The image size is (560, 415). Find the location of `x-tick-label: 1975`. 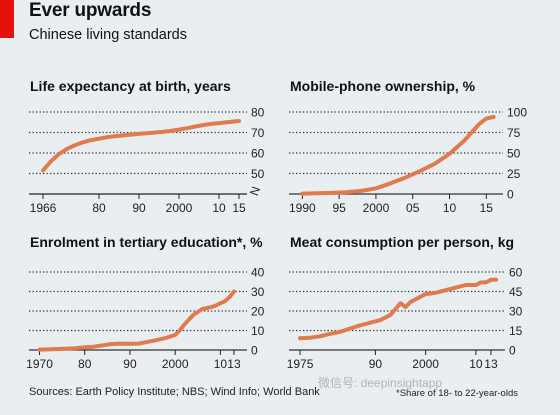

x-tick-label: 1975 is located at coordinates (300, 364).